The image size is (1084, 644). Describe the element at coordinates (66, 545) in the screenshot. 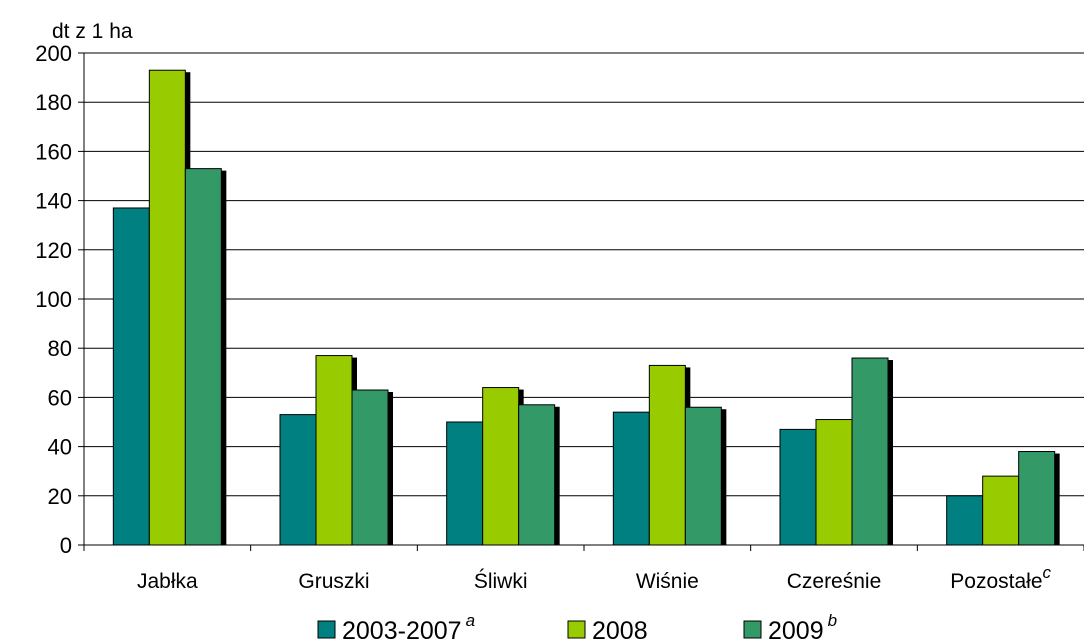

I see `y-tick-label: 0` at that location.